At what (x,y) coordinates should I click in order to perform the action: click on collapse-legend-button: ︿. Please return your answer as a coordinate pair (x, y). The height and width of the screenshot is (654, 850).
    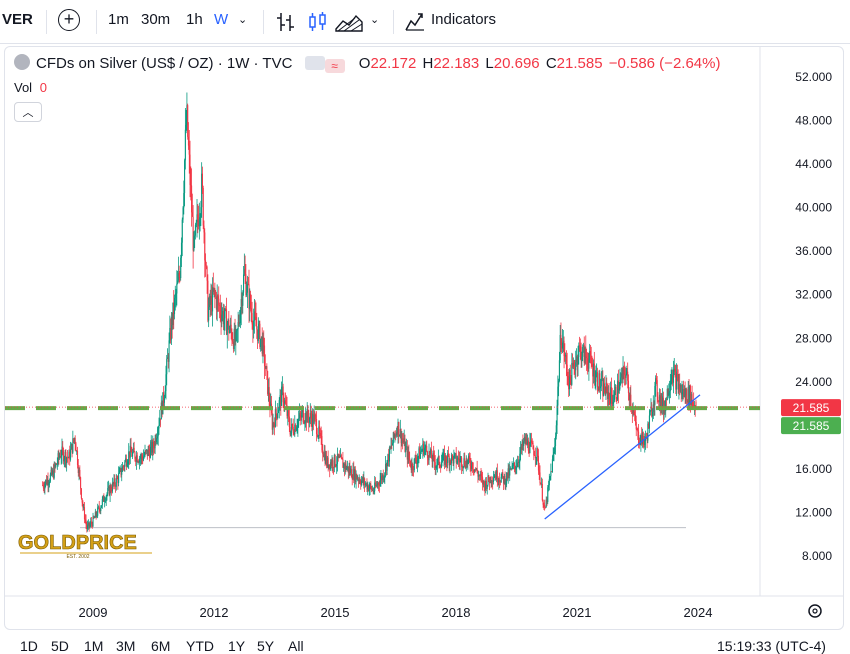
    Looking at the image, I should click on (28, 112).